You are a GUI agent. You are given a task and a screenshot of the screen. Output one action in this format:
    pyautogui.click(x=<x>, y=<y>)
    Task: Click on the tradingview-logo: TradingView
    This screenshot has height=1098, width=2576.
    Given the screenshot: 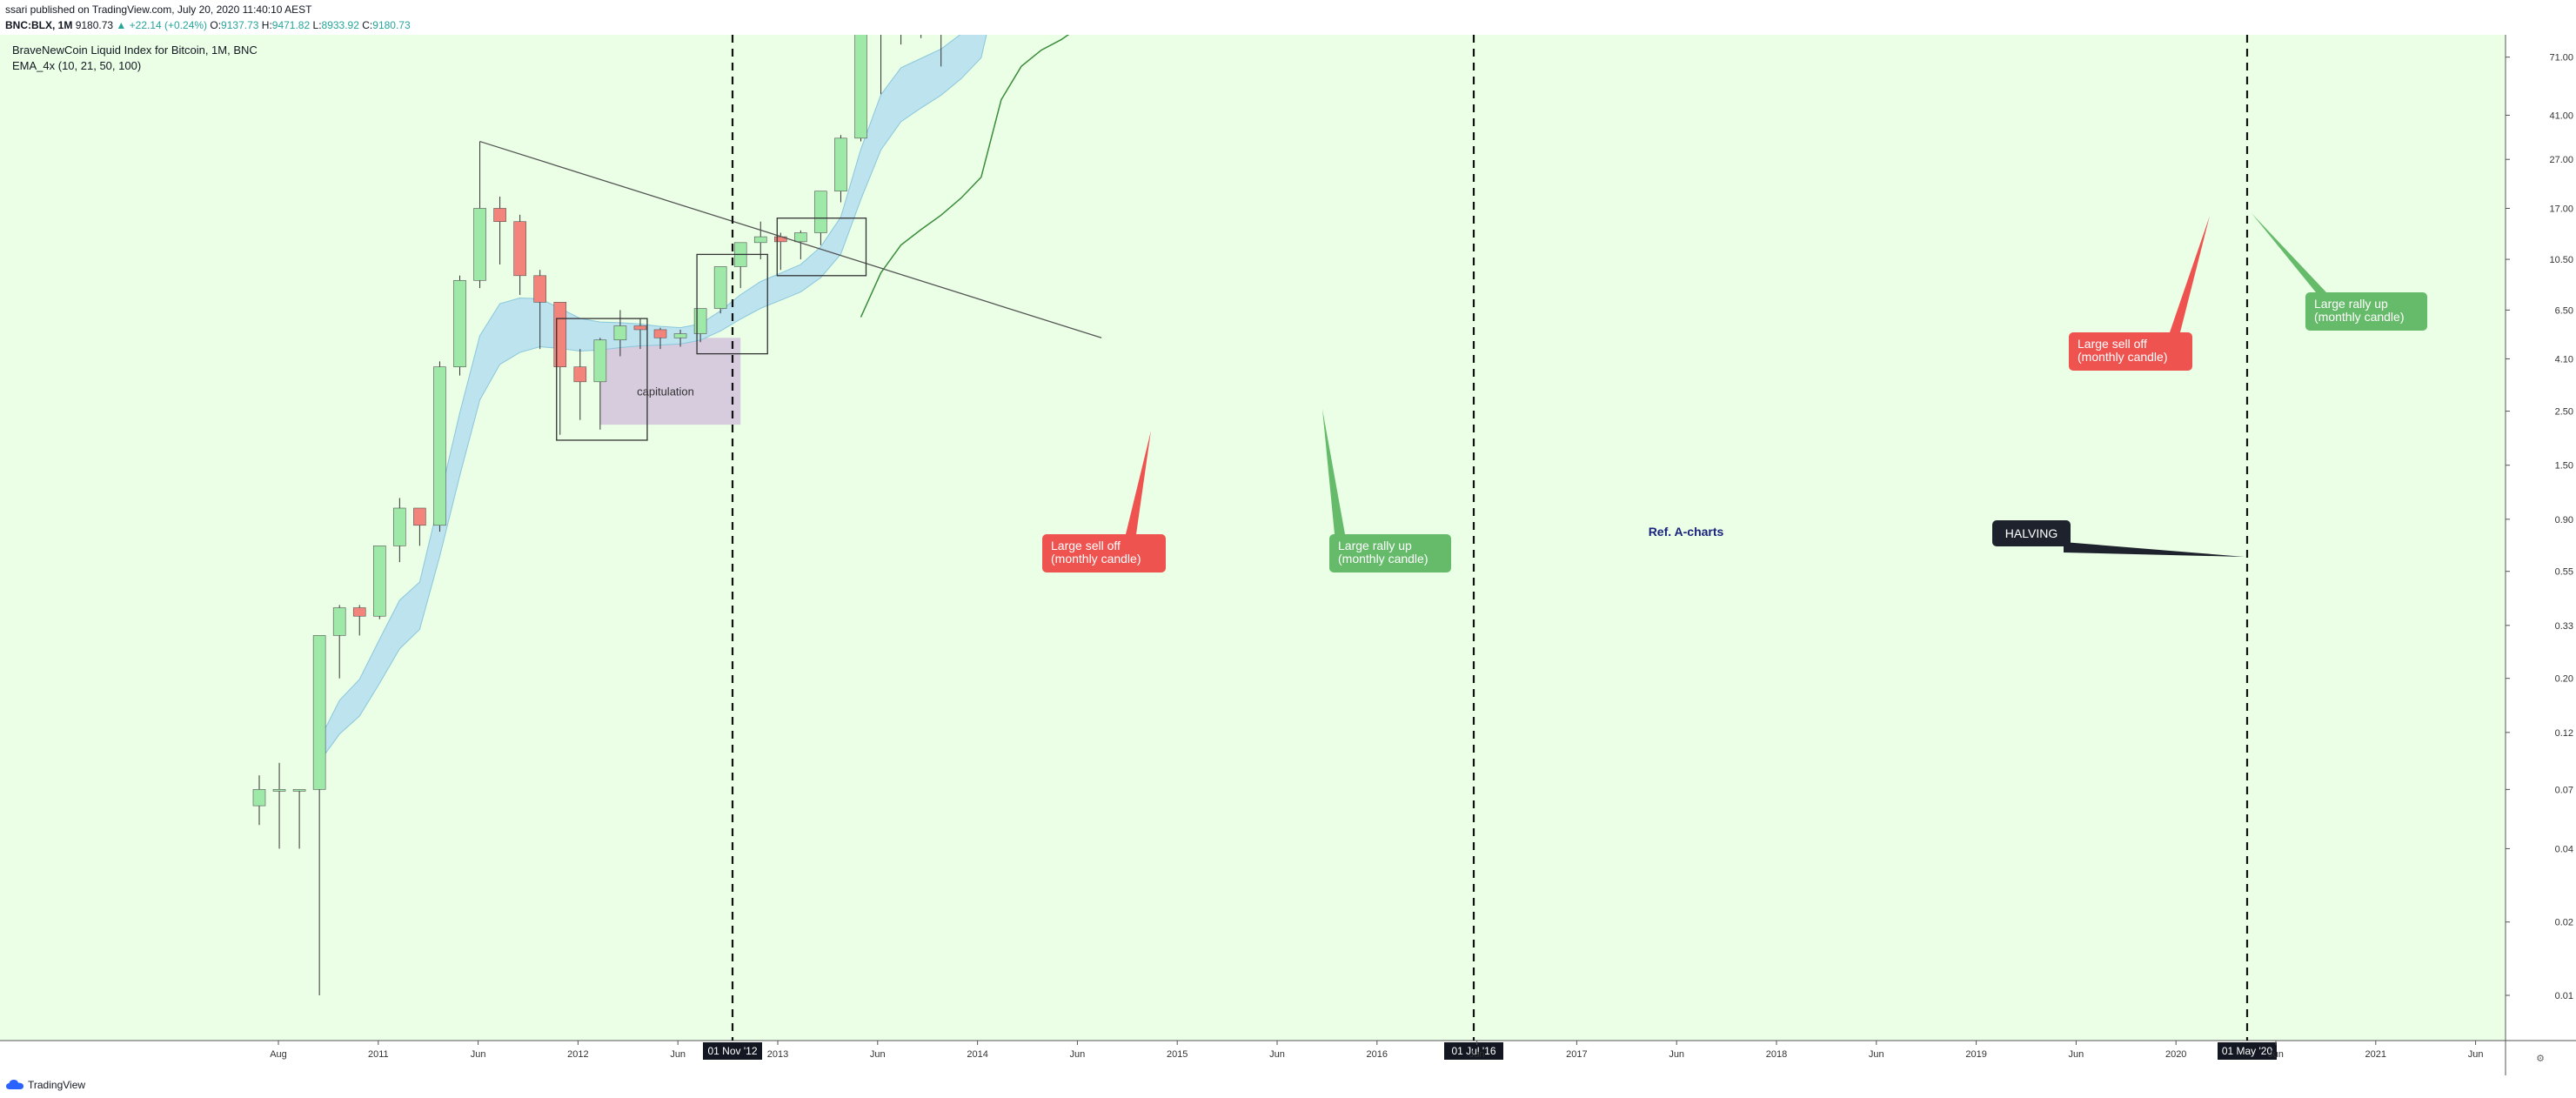 What is the action you would take?
    pyautogui.click(x=45, y=1085)
    